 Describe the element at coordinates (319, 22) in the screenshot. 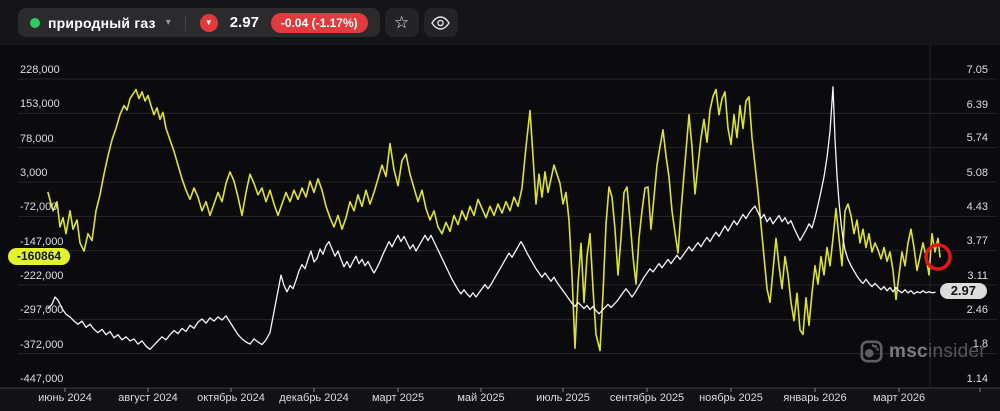

I see `price-change-badge: -0.04 (-1.17%)` at that location.